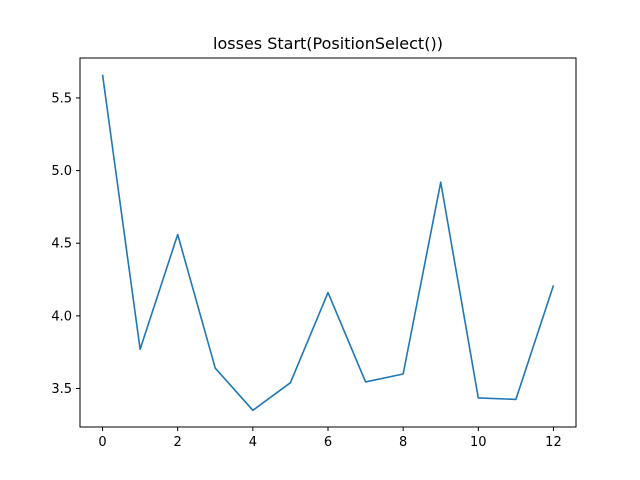 The width and height of the screenshot is (640, 480). Describe the element at coordinates (478, 442) in the screenshot. I see `x-tick-label: 10` at that location.